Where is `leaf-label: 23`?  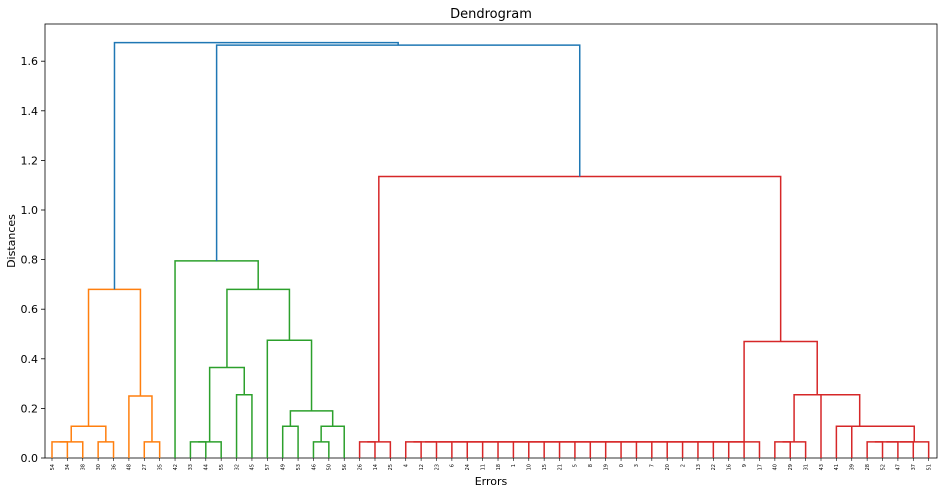
leaf-label: 23 is located at coordinates (437, 467).